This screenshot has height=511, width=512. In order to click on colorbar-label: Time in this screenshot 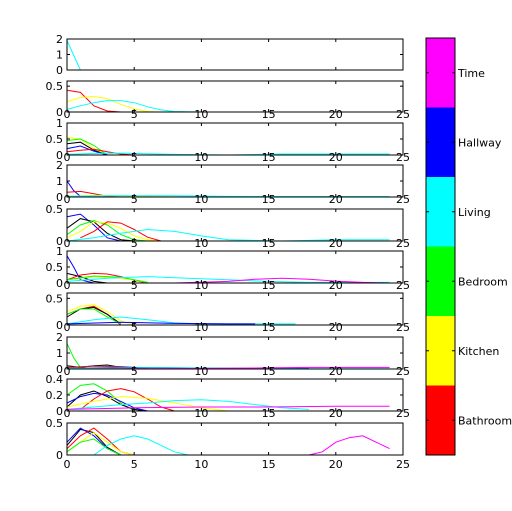, I will do `click(471, 73)`.